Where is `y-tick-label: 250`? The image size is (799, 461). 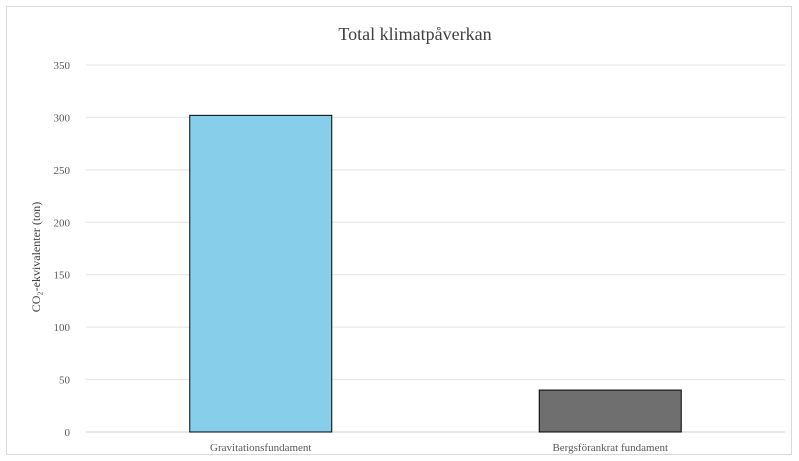 y-tick-label: 250 is located at coordinates (62, 171).